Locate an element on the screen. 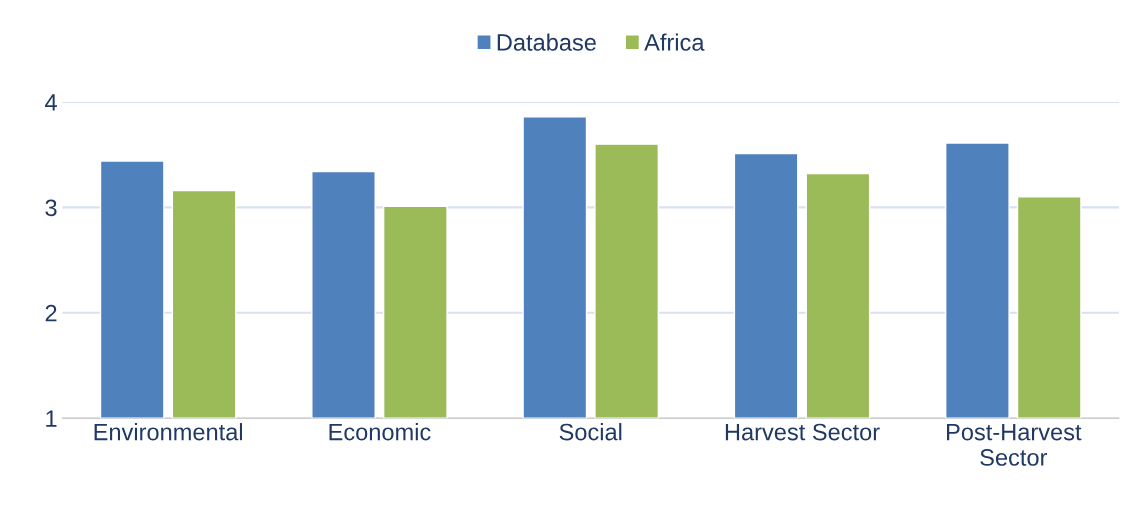 The height and width of the screenshot is (510, 1136). x-tick-label: Post-Harvest Sector is located at coordinates (1014, 444).